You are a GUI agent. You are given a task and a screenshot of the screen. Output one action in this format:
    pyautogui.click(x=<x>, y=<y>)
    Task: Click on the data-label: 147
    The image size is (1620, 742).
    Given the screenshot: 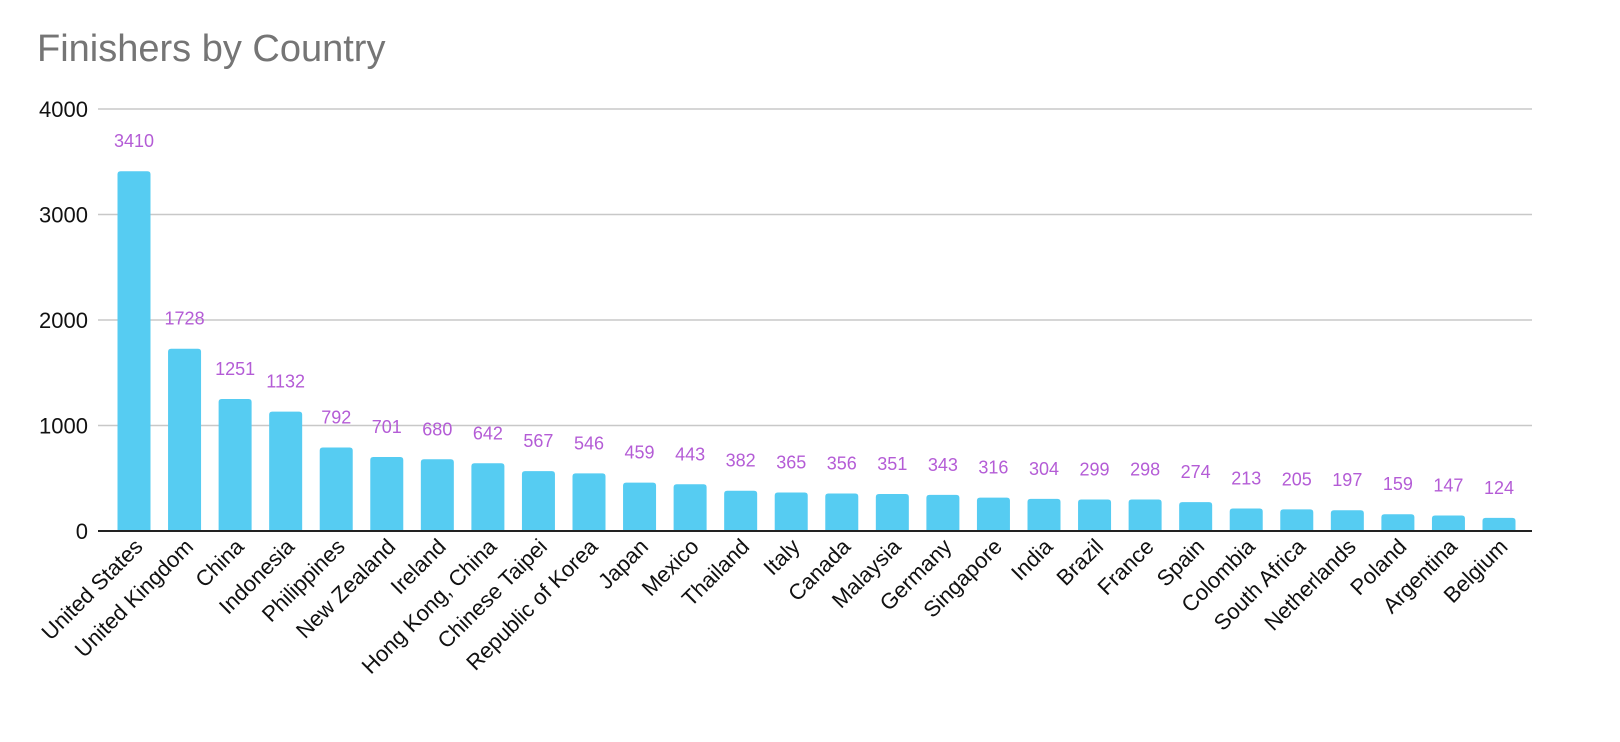 What is the action you would take?
    pyautogui.click(x=1448, y=485)
    